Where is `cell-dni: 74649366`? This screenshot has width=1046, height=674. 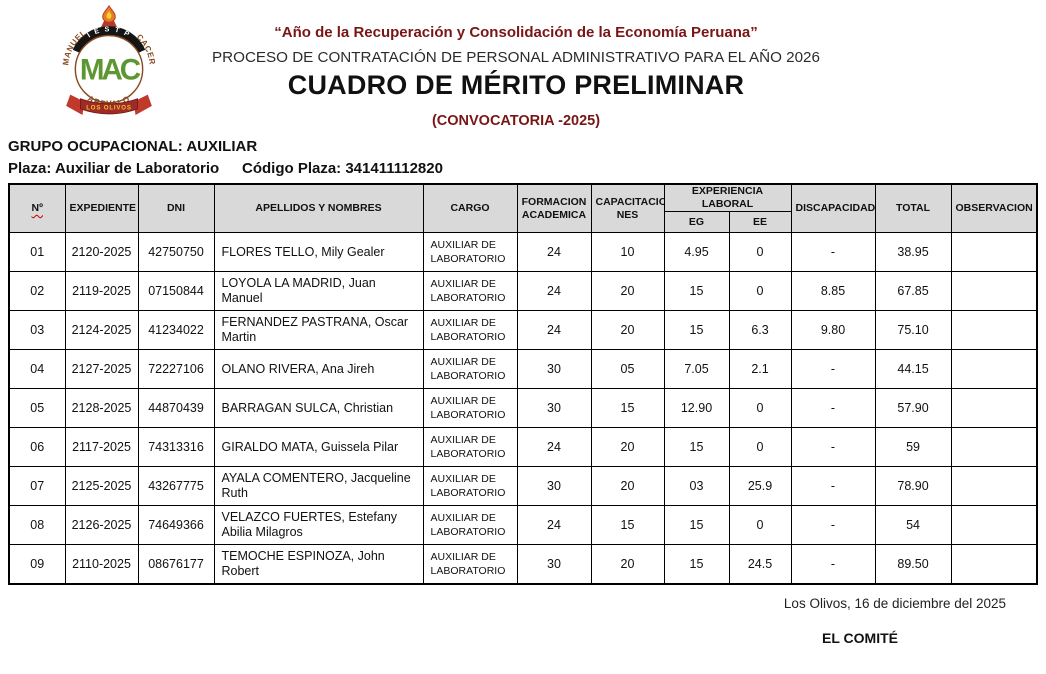
cell-dni: 74649366 is located at coordinates (176, 525).